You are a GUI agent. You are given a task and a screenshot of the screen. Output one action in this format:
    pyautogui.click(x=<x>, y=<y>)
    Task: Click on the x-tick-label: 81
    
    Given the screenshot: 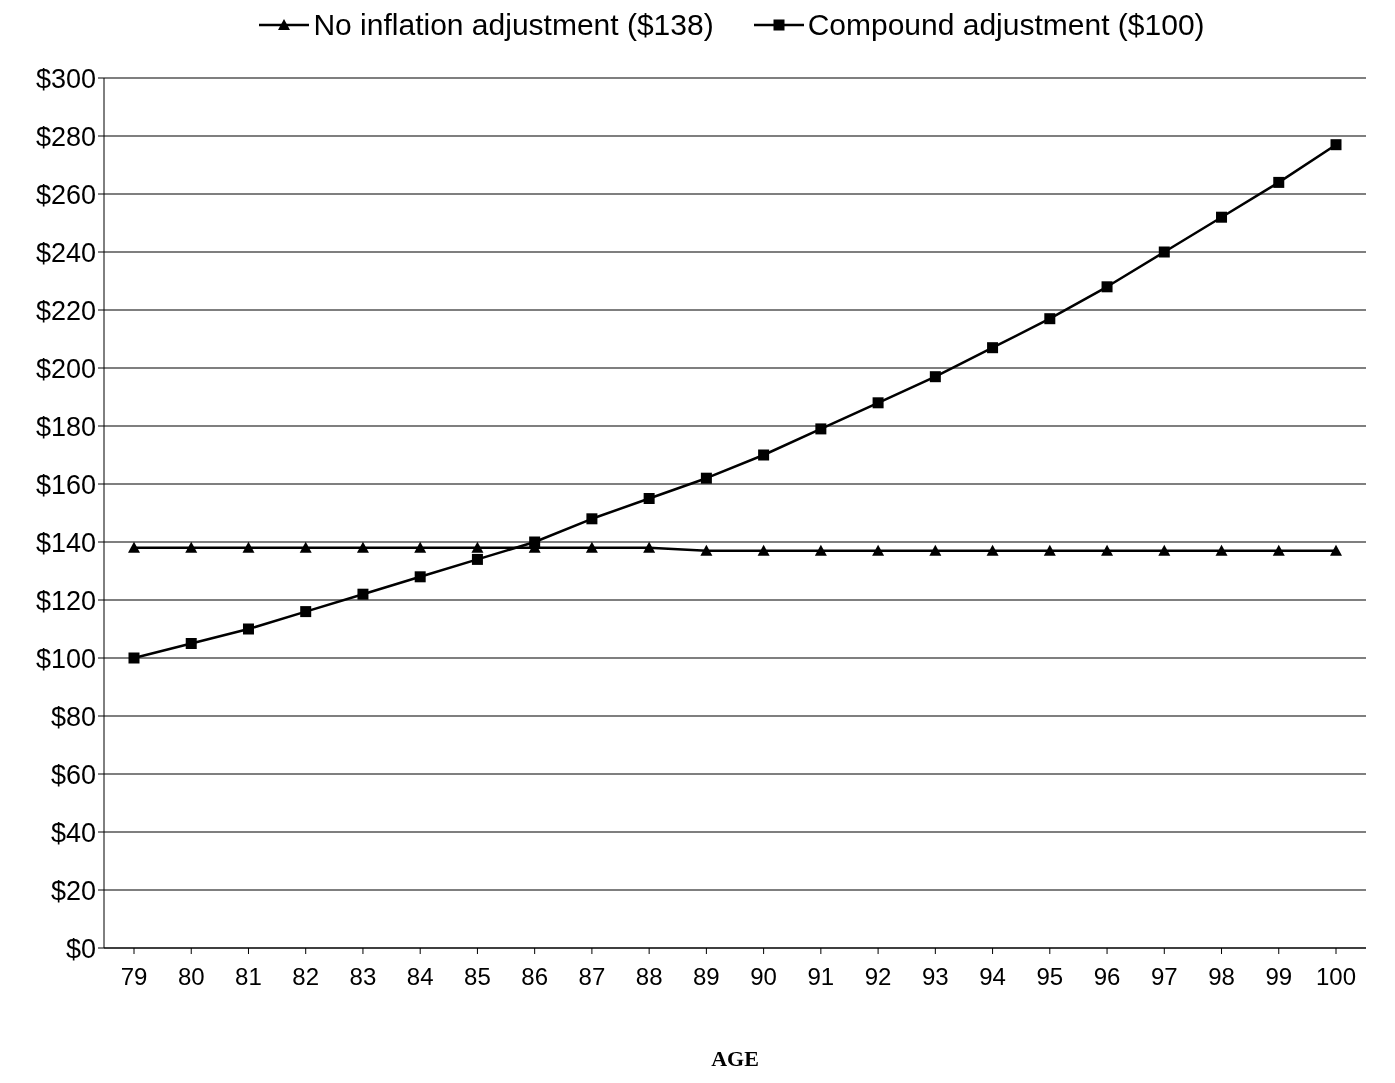 What is the action you would take?
    pyautogui.click(x=248, y=977)
    